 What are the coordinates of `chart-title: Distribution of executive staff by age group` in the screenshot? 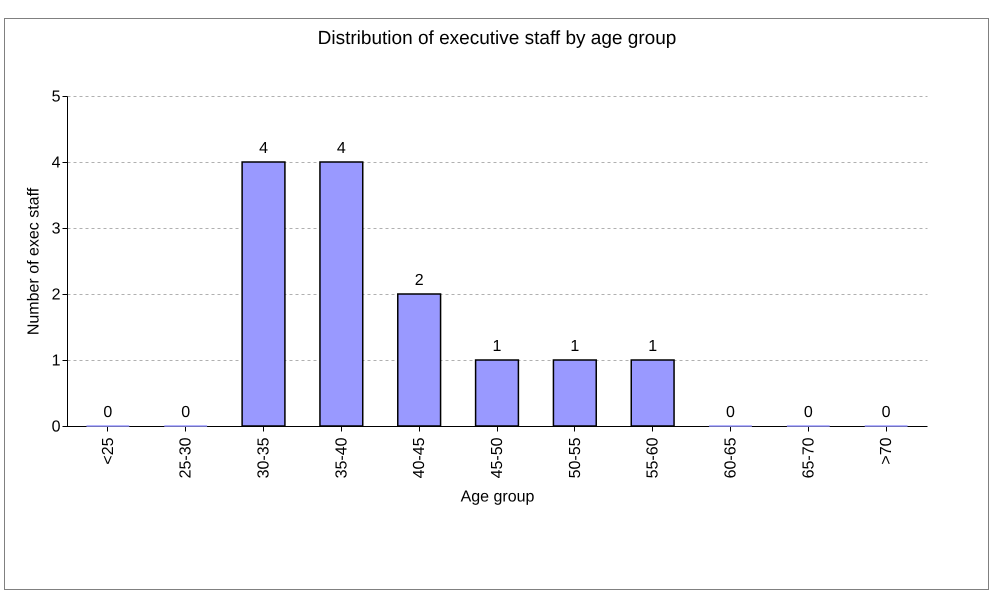 It's located at (497, 38).